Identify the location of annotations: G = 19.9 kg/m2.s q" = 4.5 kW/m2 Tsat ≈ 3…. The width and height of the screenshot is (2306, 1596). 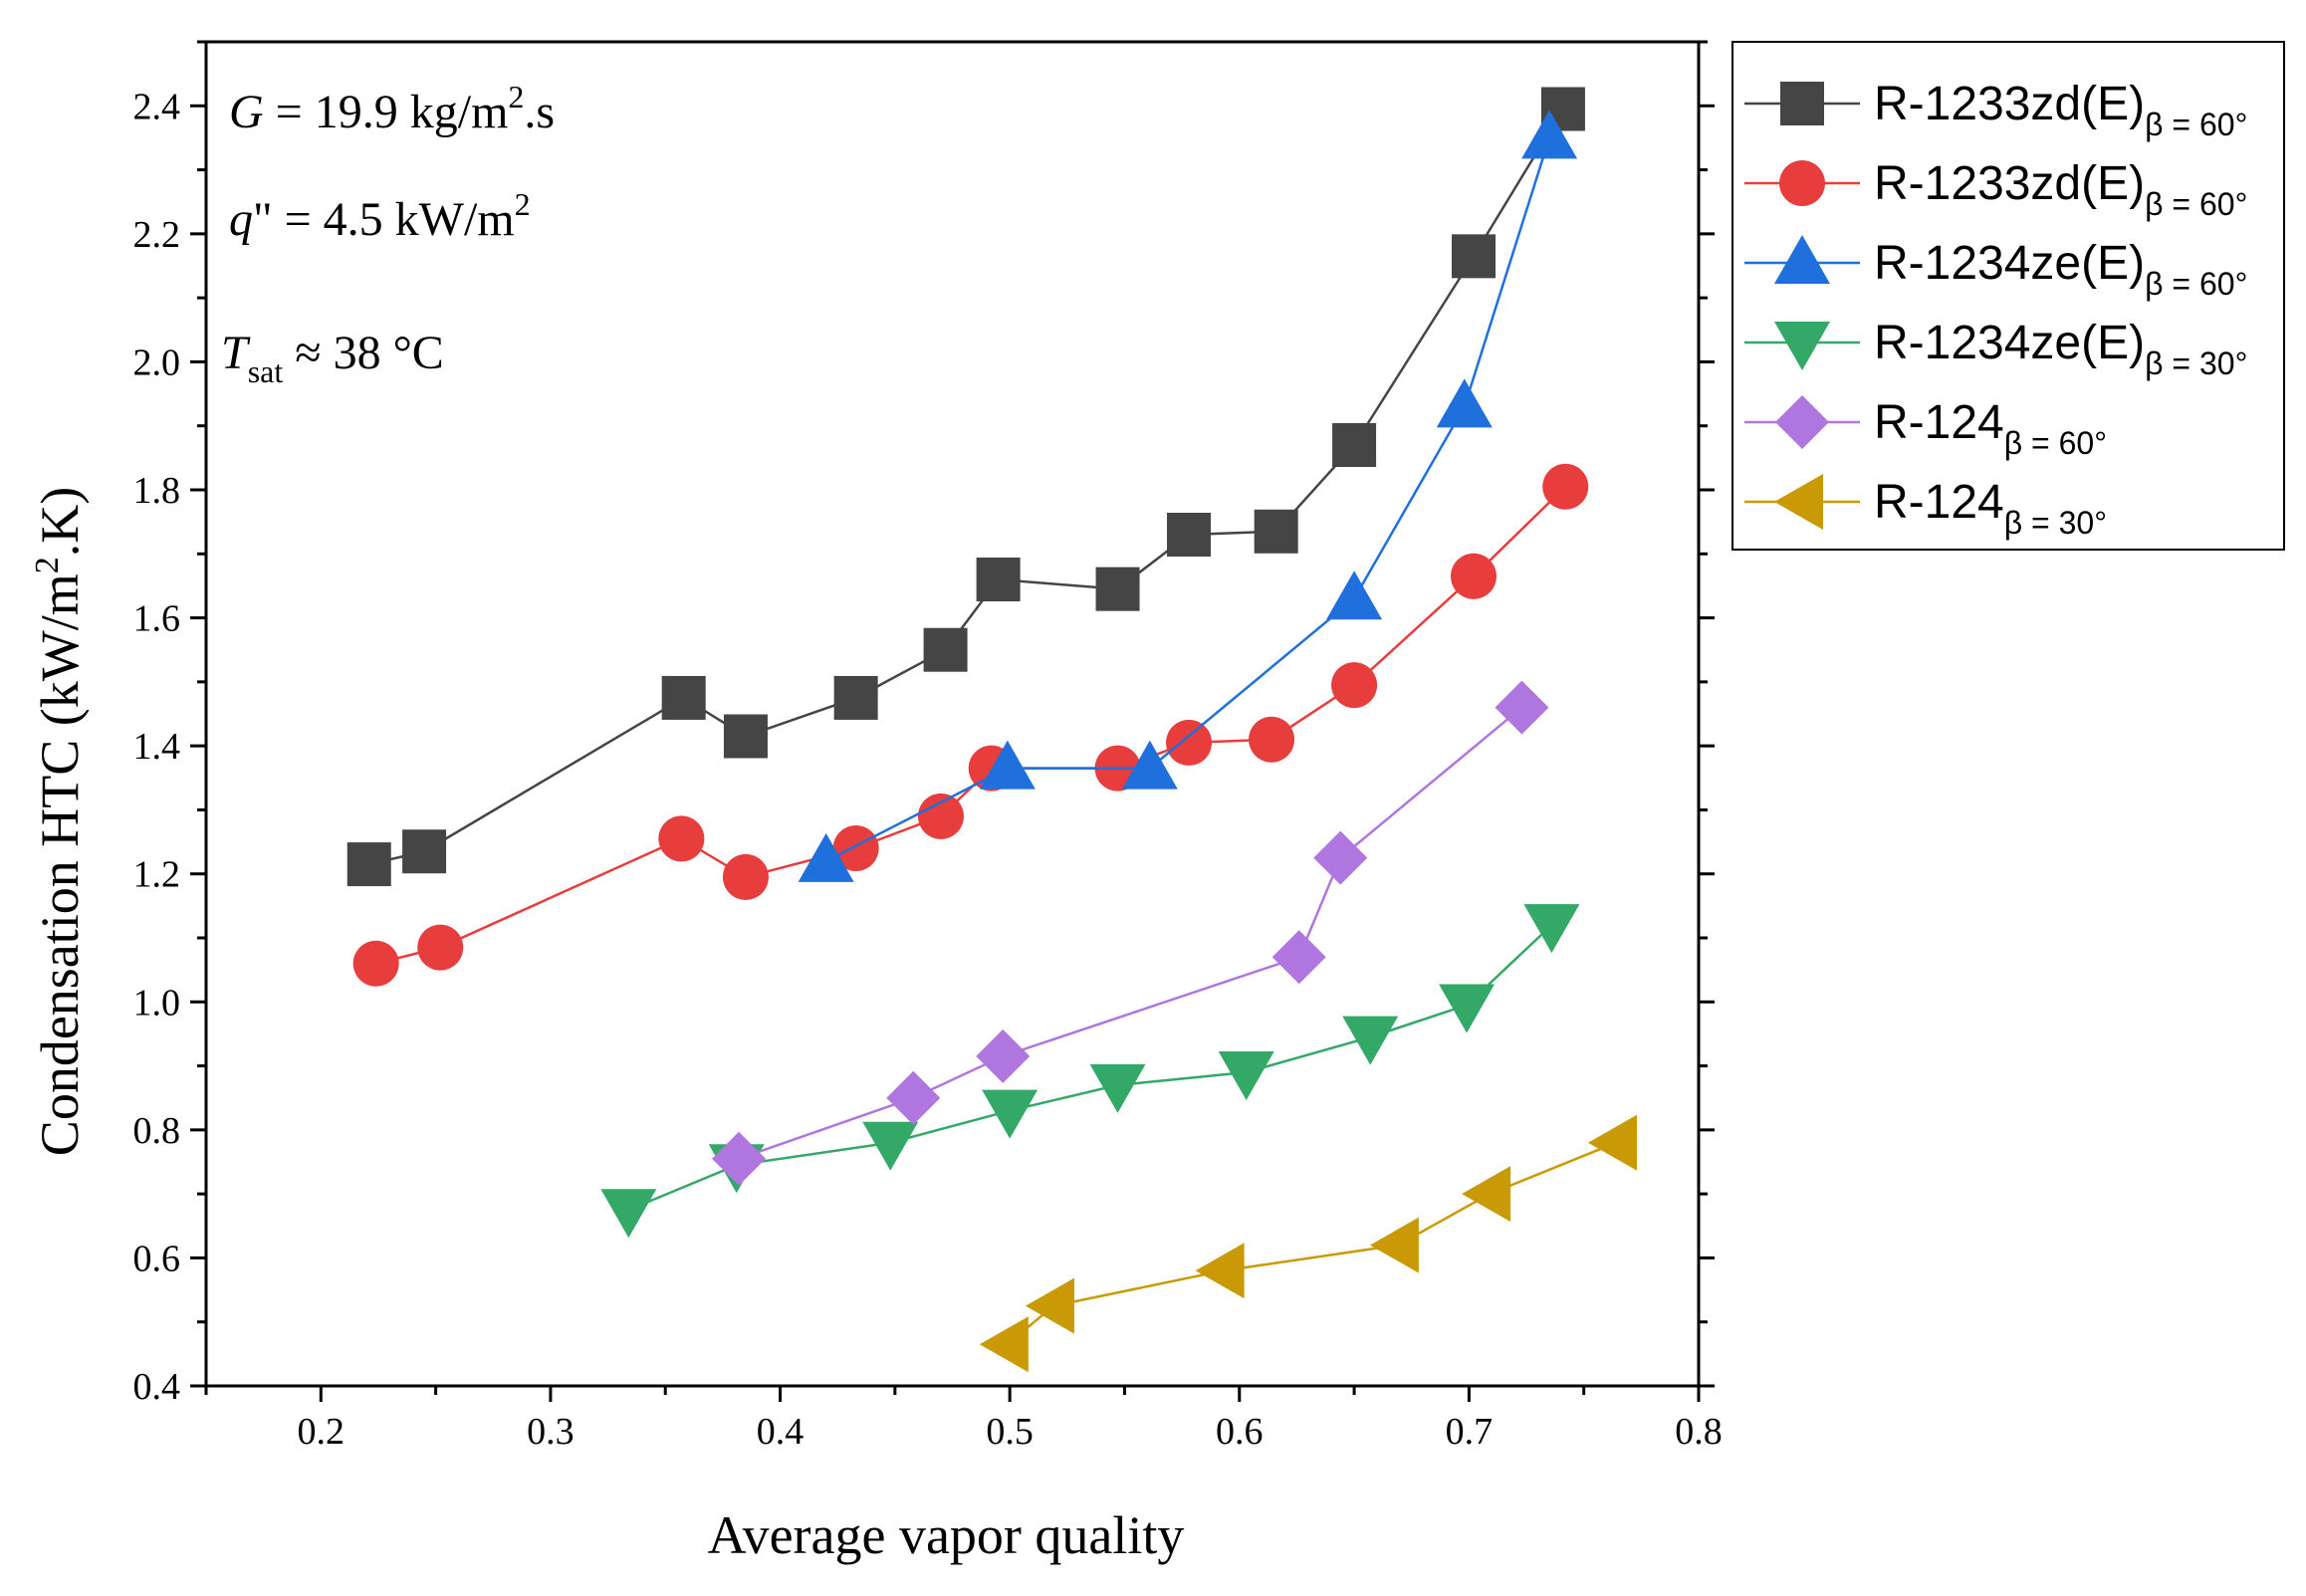
(388, 234).